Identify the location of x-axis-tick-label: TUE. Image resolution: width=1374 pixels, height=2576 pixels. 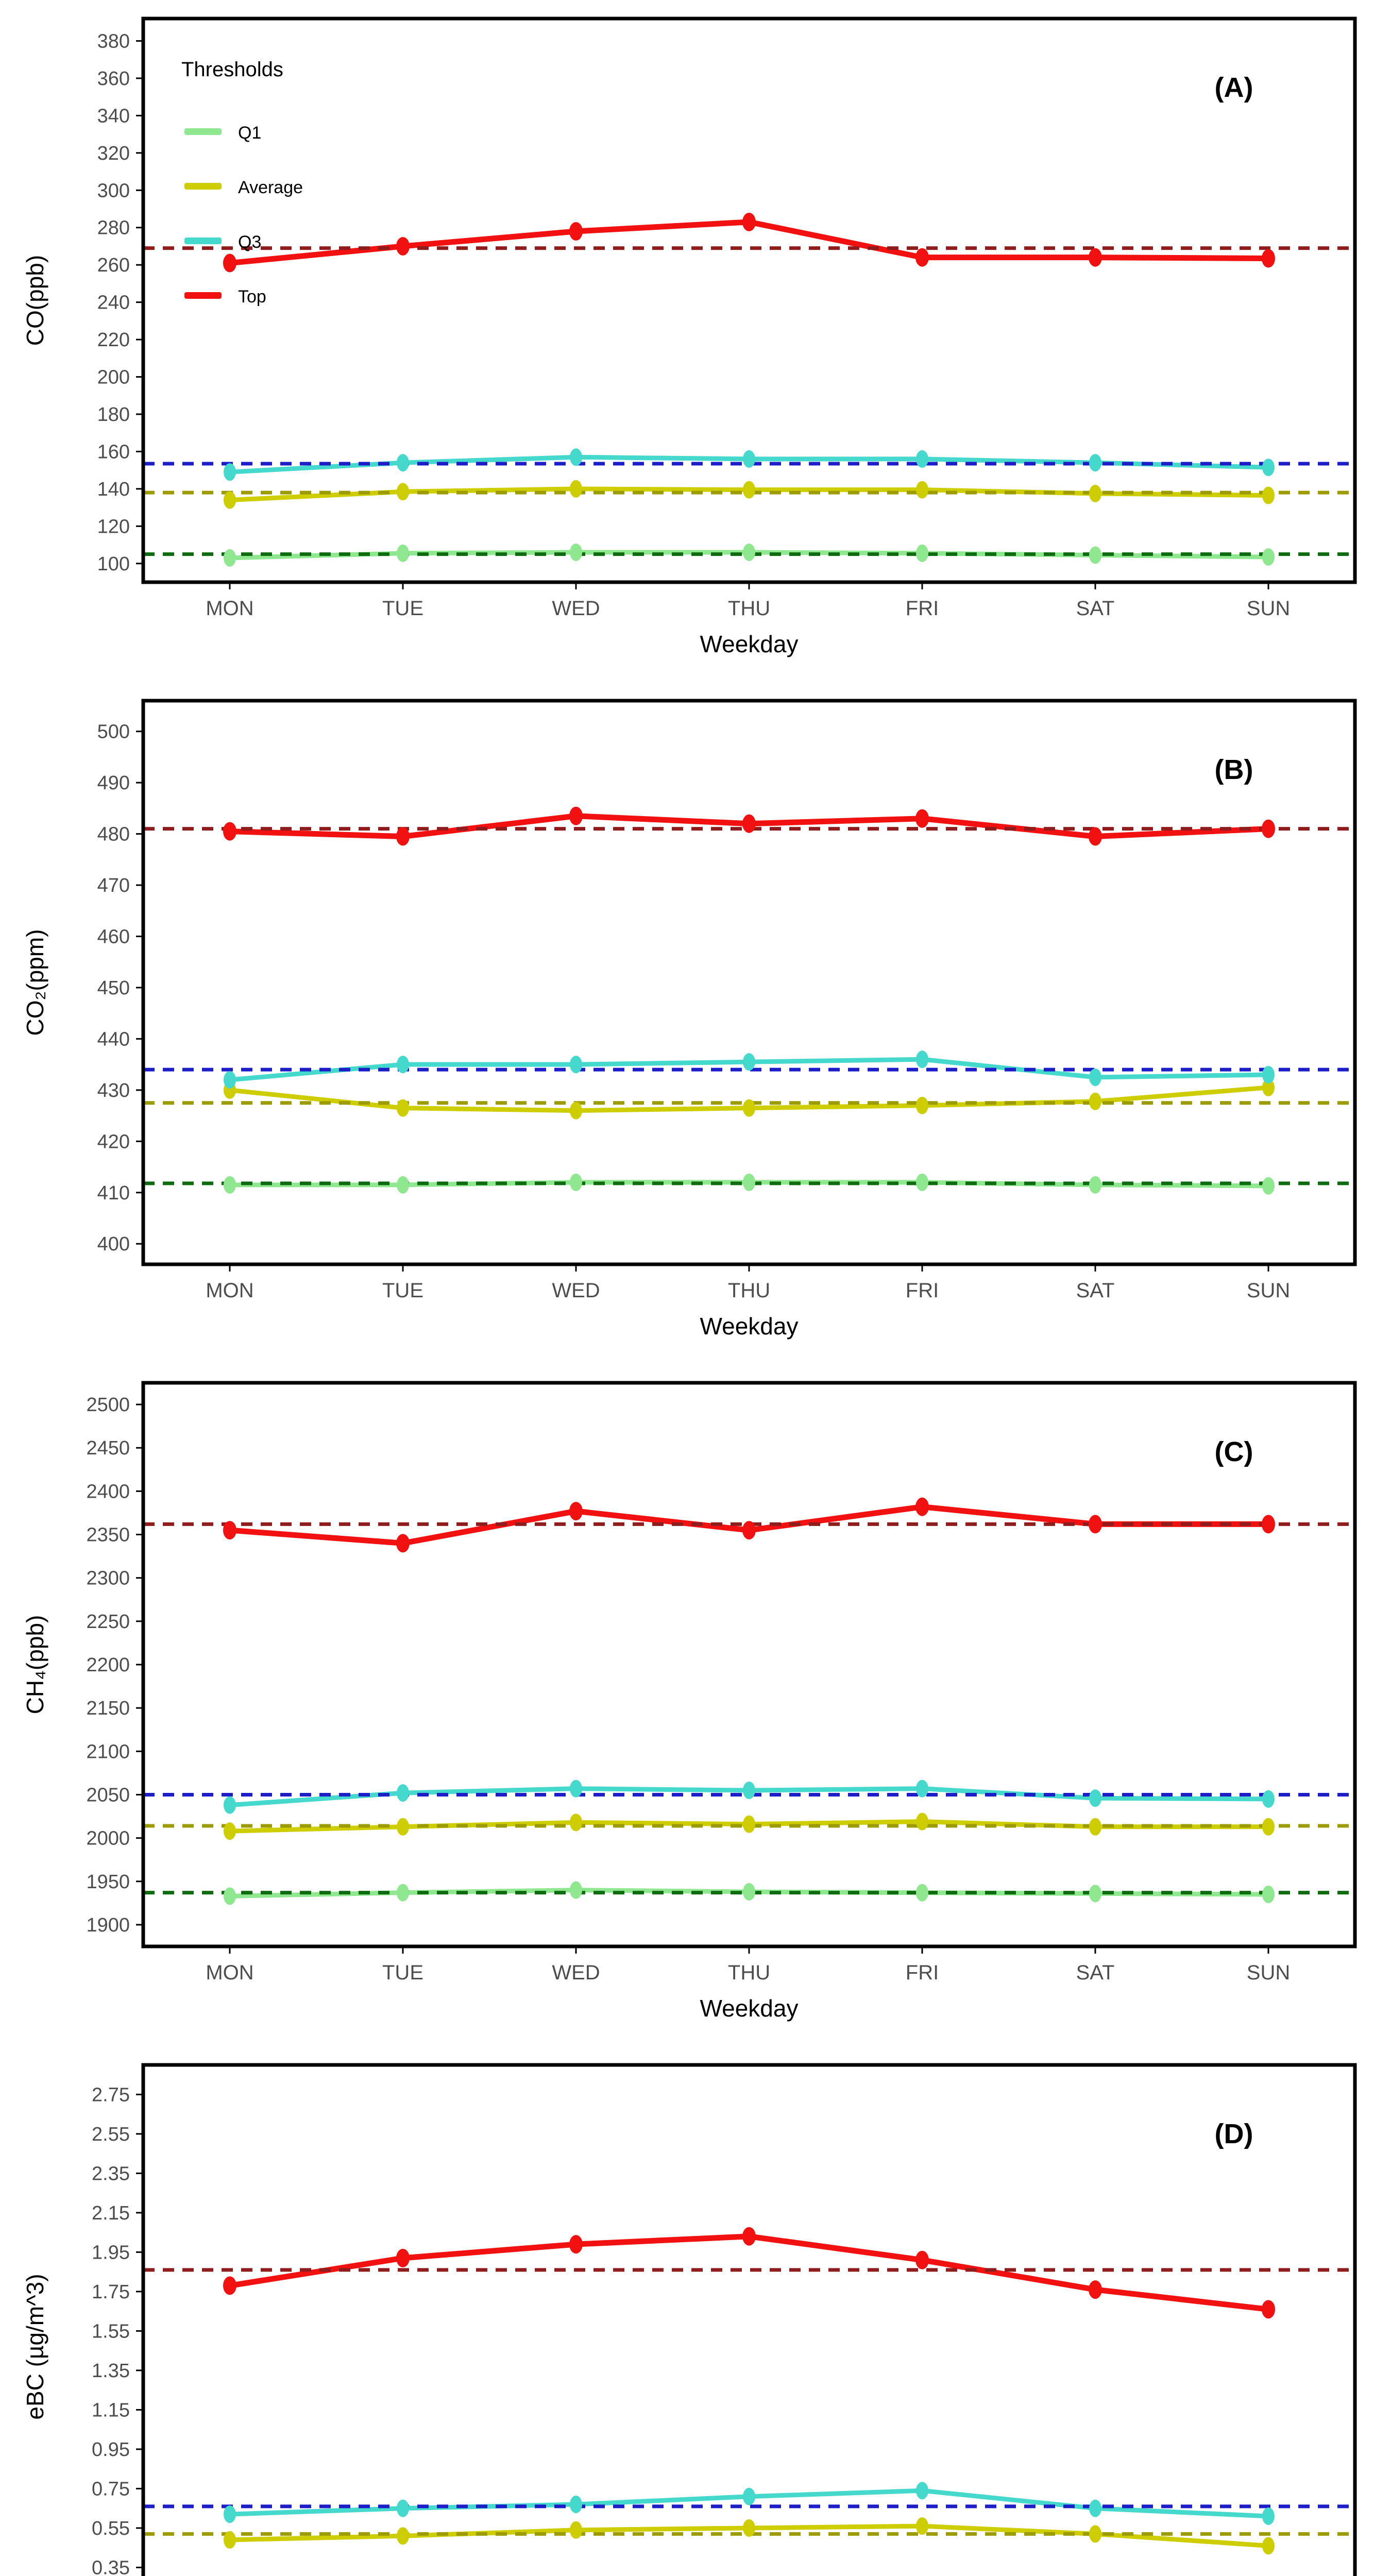
(402, 608).